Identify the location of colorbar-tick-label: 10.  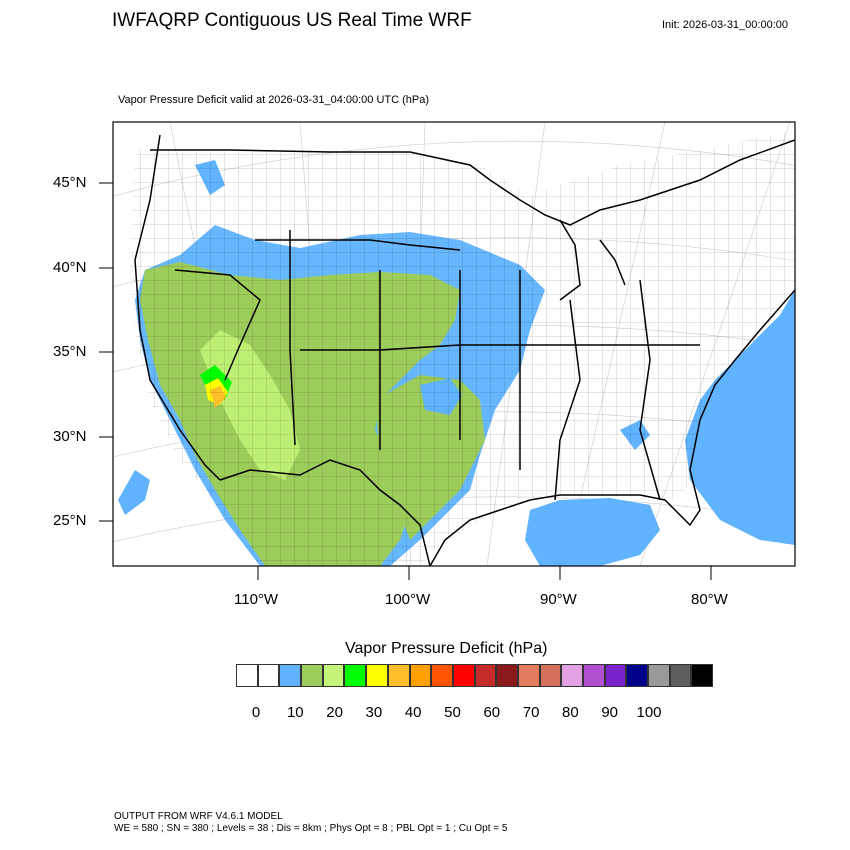
(295, 712).